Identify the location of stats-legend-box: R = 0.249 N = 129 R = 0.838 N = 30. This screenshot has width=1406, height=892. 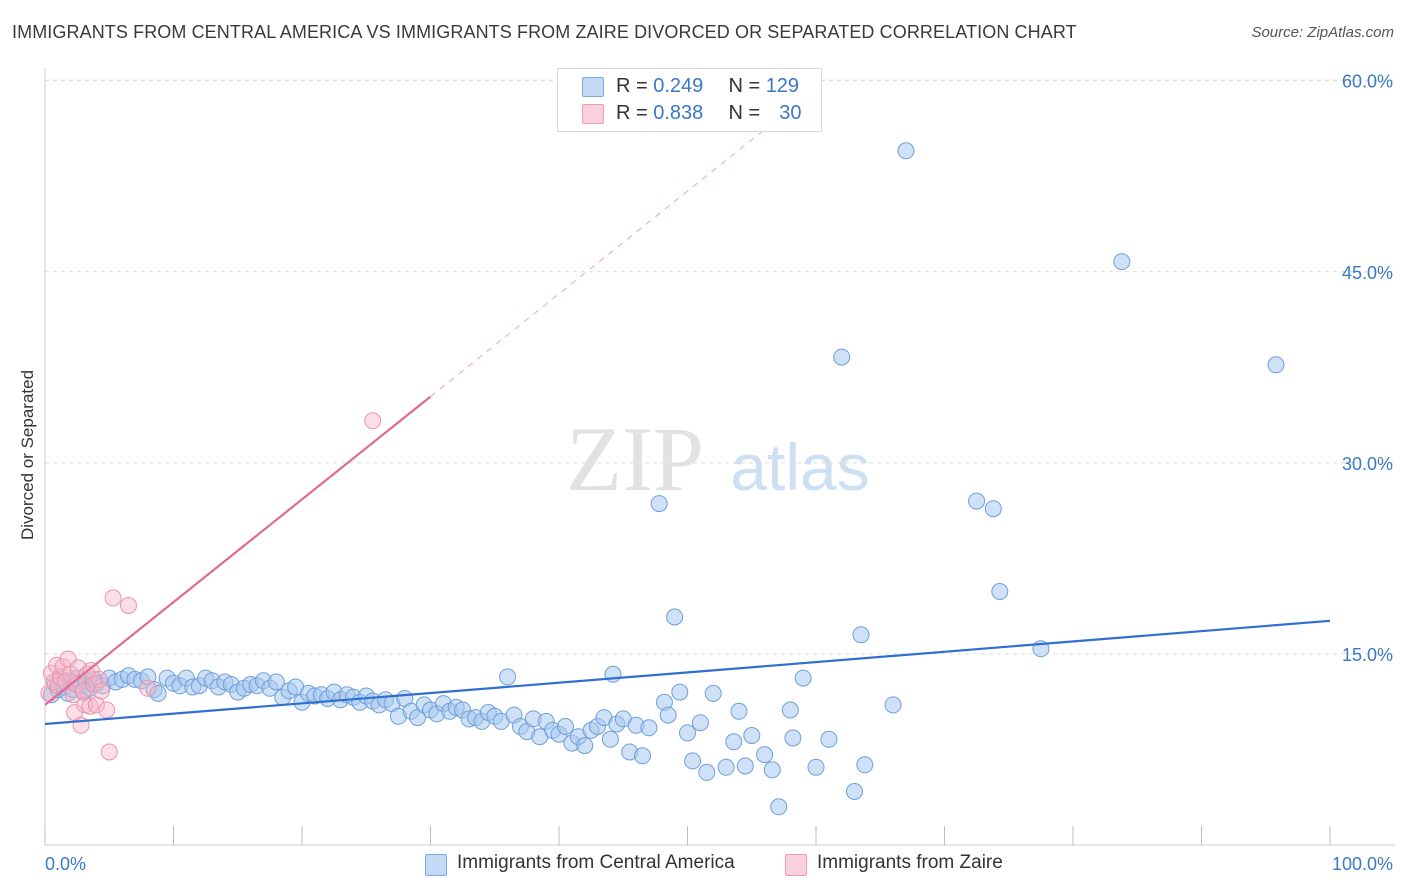
(689, 100).